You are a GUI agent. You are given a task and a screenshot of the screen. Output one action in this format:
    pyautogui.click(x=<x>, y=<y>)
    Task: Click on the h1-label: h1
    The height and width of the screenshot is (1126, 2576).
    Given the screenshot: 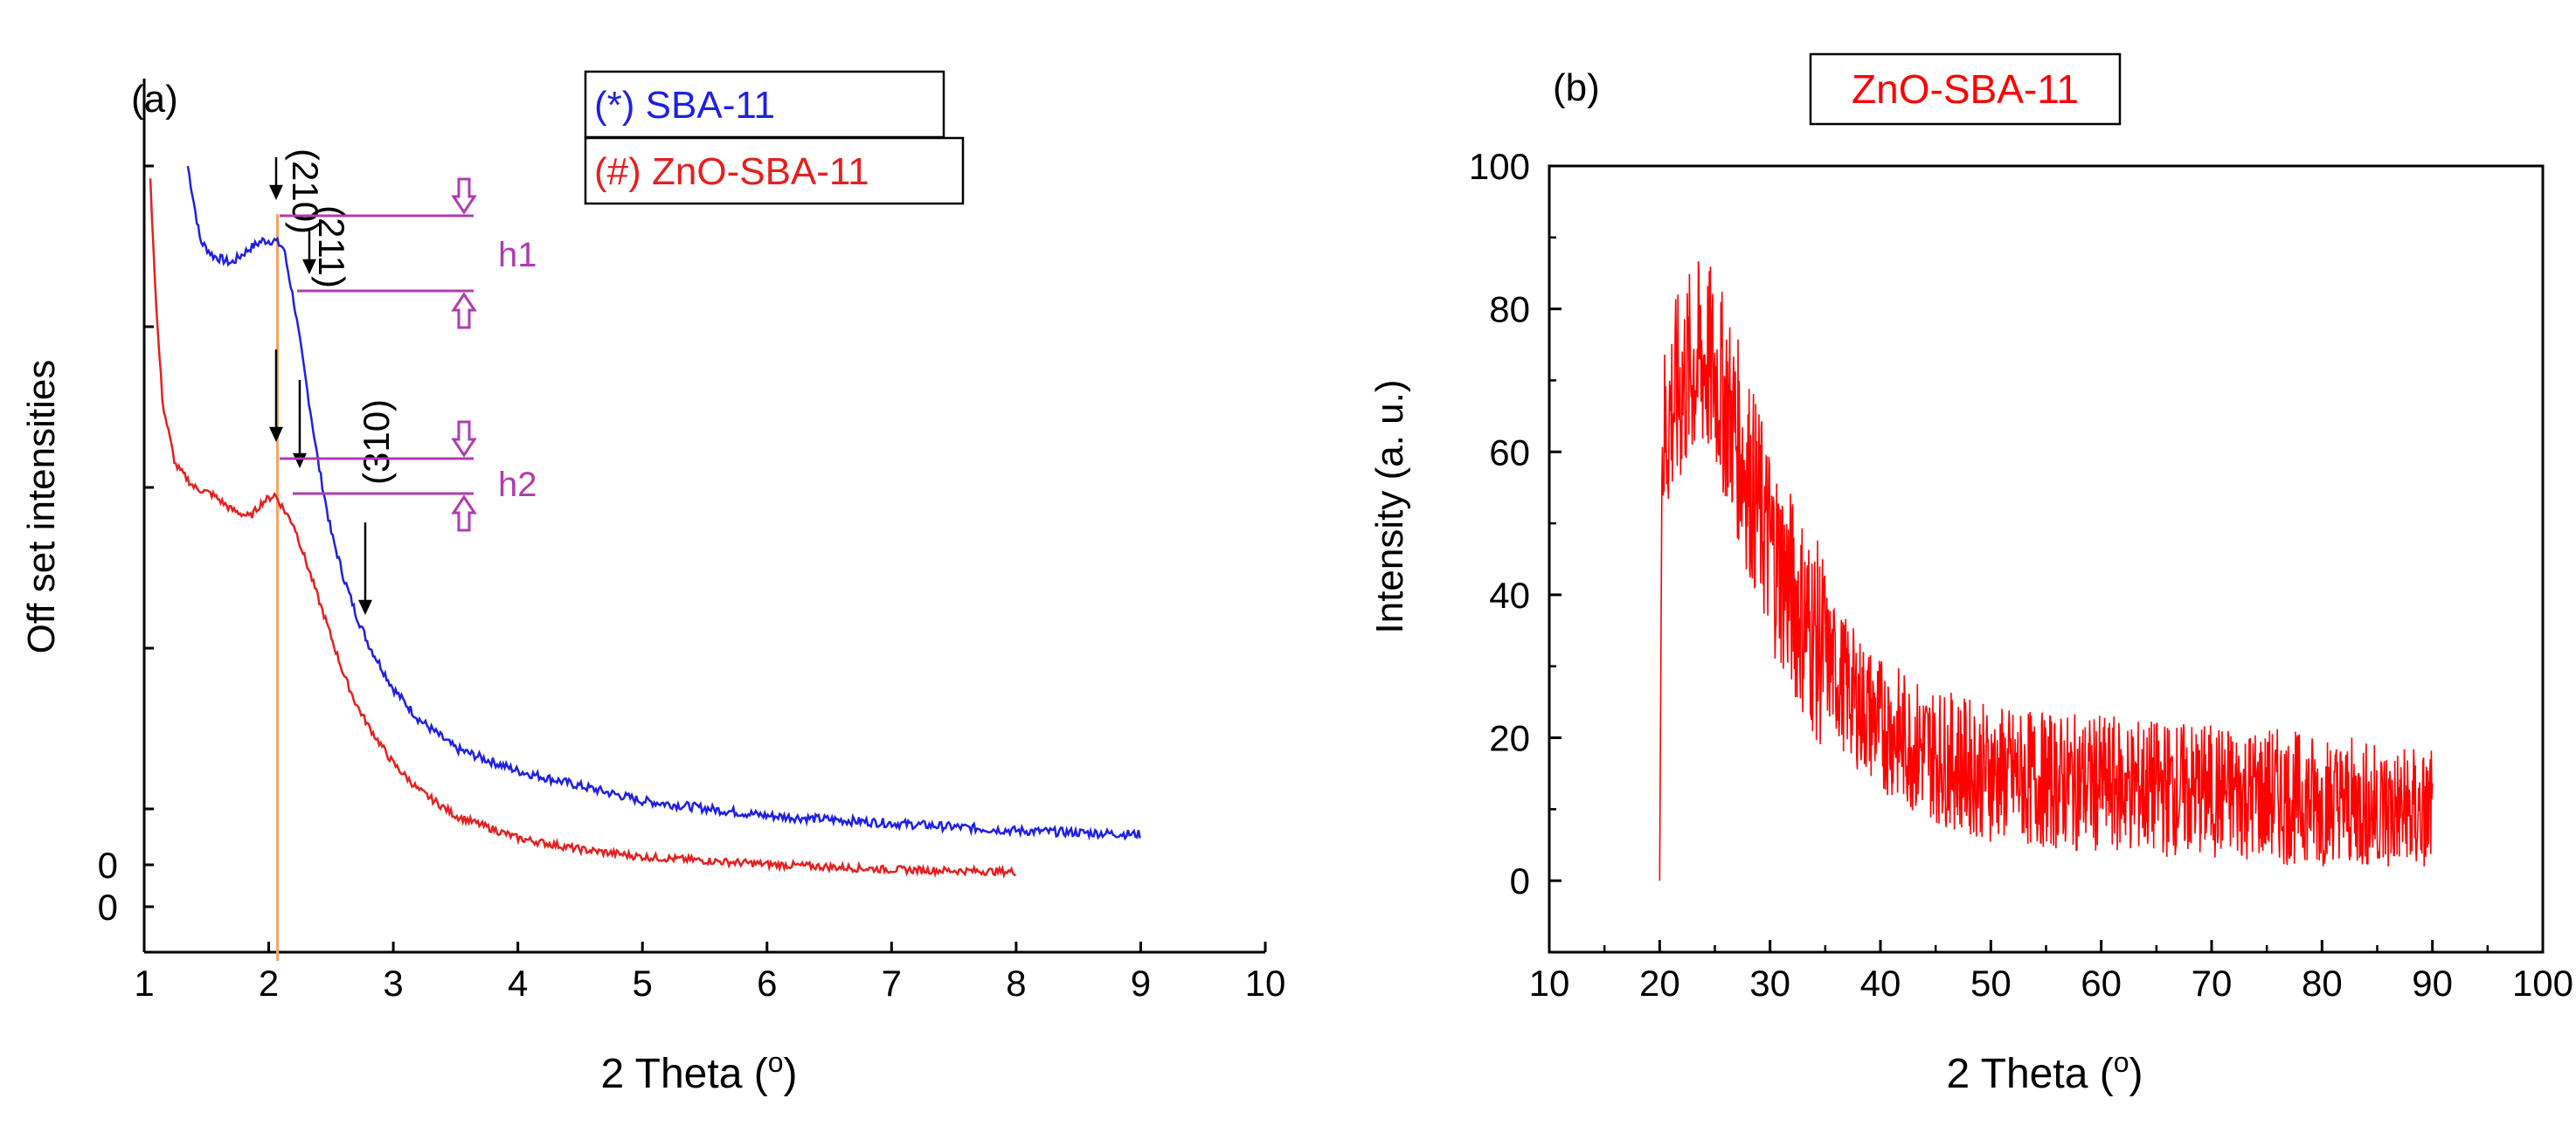 What is the action you would take?
    pyautogui.click(x=517, y=255)
    